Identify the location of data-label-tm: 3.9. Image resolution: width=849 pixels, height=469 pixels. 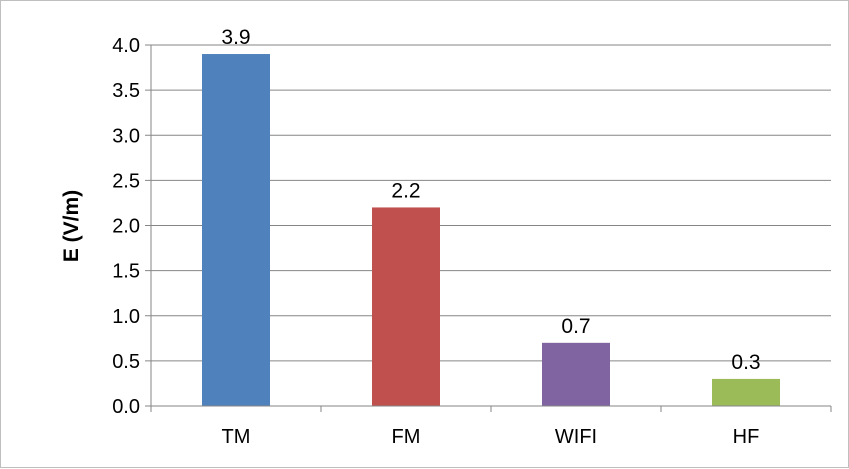
(235, 37).